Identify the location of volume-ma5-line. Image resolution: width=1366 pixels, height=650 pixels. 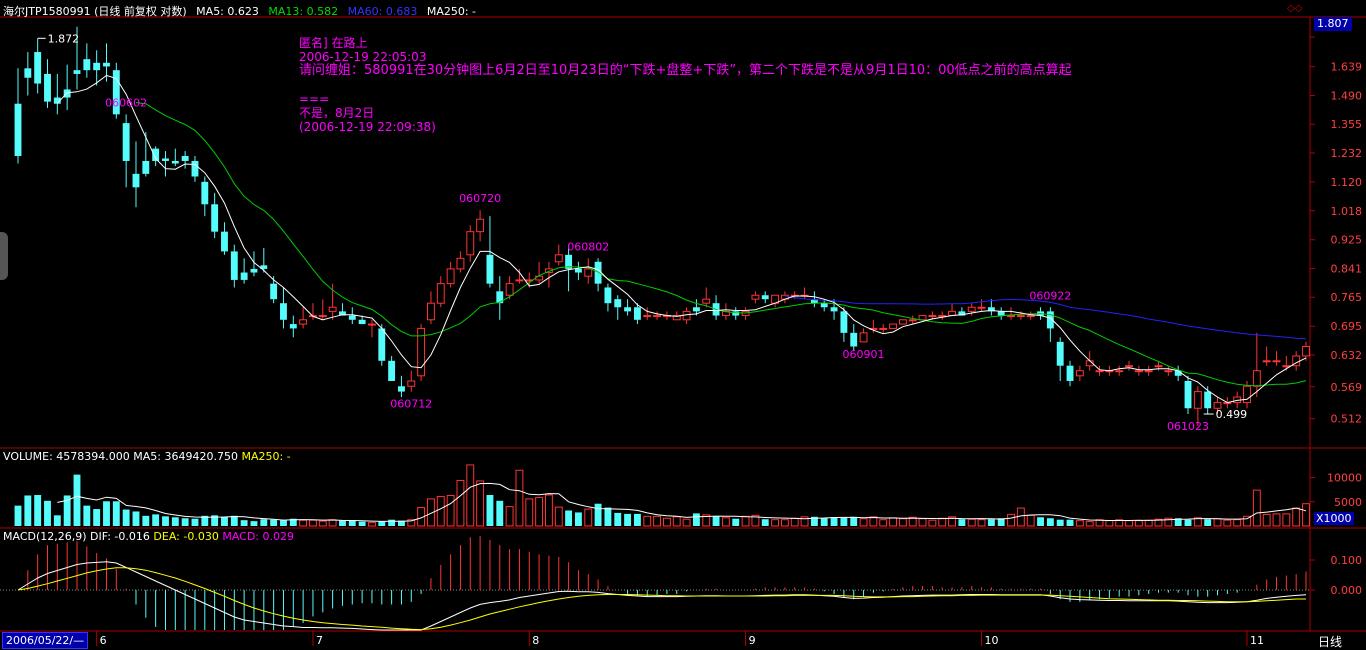
(682, 502).